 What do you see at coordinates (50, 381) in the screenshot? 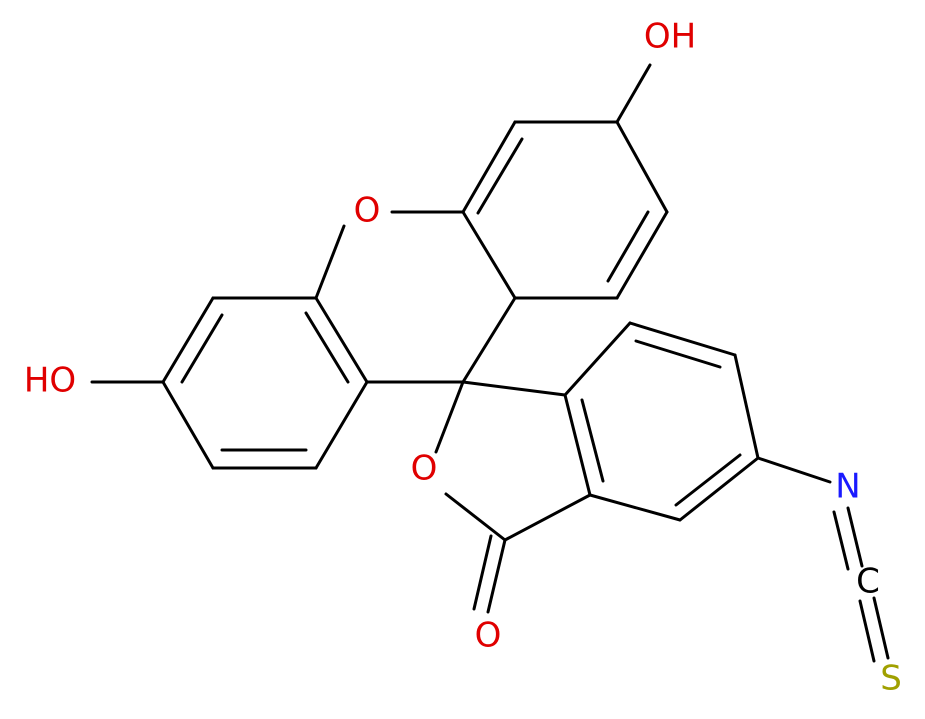
I see `atom-label: HO` at bounding box center [50, 381].